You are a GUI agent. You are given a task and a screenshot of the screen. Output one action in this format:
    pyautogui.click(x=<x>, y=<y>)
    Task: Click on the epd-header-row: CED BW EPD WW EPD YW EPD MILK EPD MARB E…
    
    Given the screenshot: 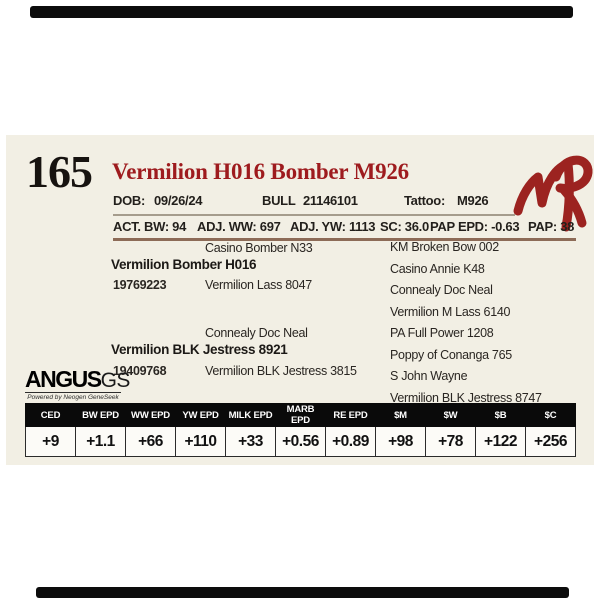 What is the action you would take?
    pyautogui.click(x=300, y=415)
    